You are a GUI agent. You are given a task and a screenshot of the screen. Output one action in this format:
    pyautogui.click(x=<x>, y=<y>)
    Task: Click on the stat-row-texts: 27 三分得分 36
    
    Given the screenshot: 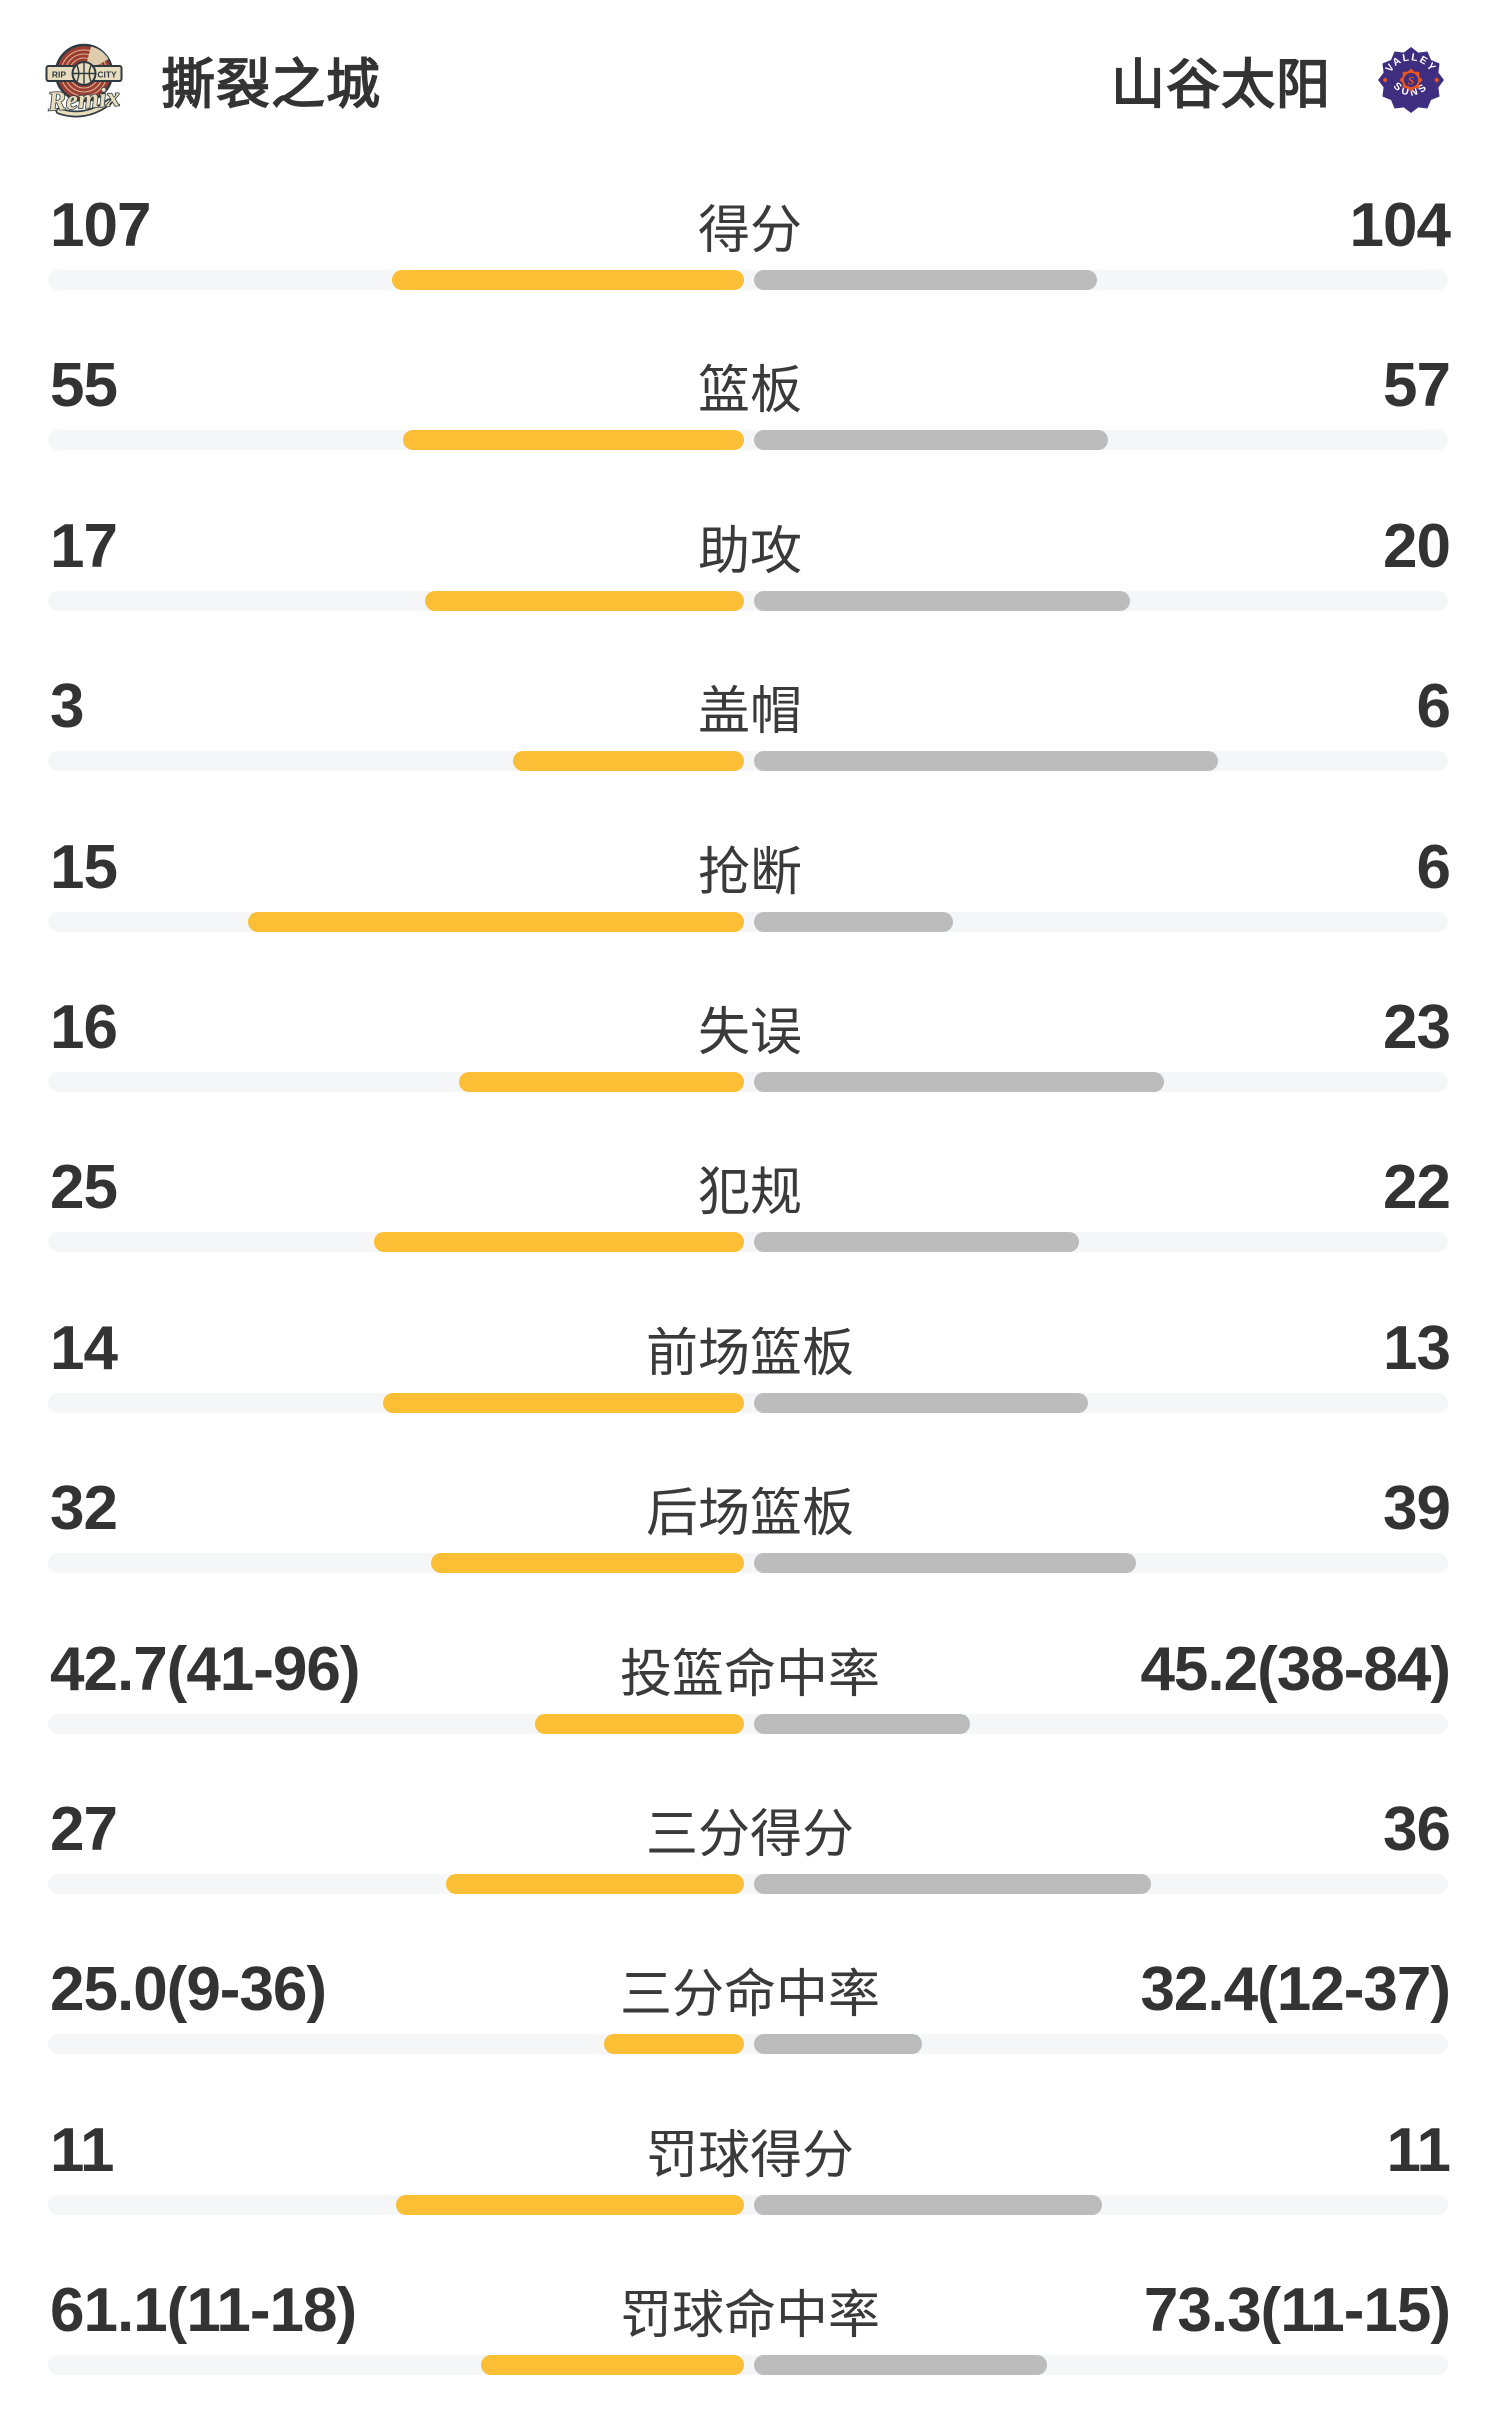 What is the action you would take?
    pyautogui.click(x=750, y=1830)
    